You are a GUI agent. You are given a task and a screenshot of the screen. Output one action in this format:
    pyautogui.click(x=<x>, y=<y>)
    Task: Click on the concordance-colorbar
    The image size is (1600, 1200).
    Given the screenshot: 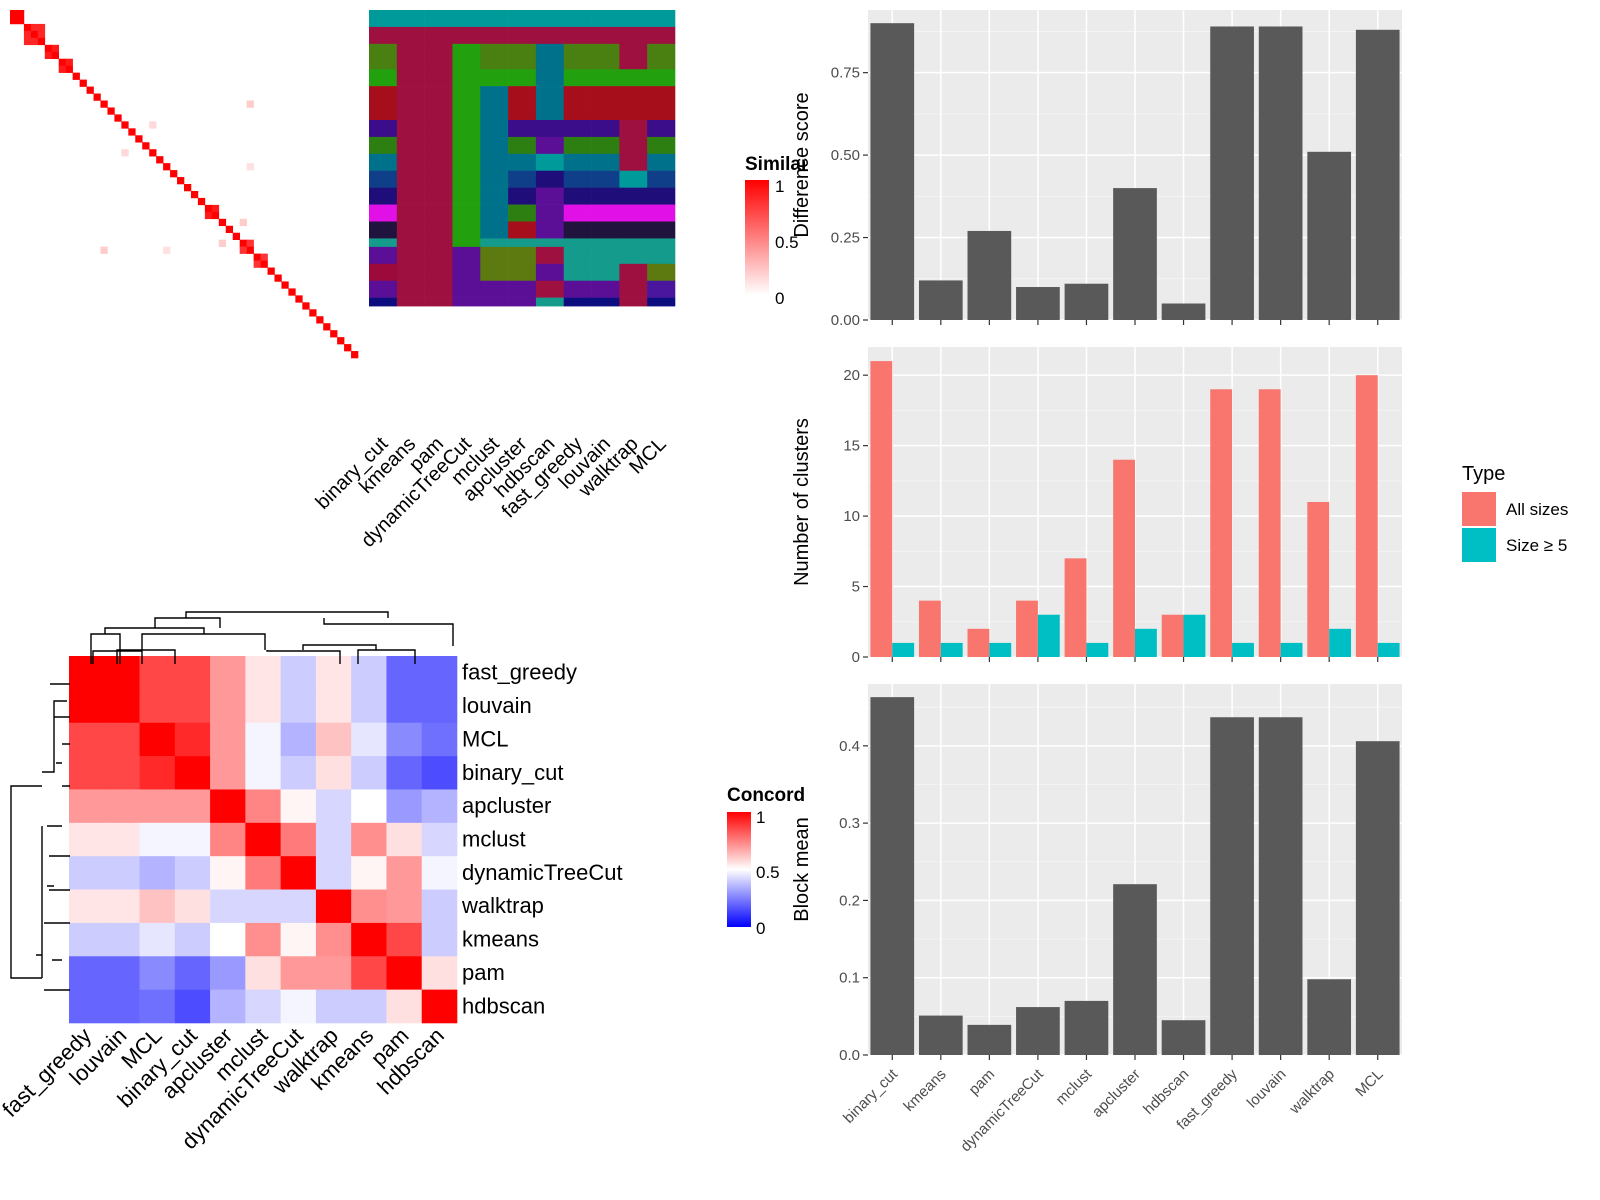 What is the action you would take?
    pyautogui.click(x=739, y=869)
    